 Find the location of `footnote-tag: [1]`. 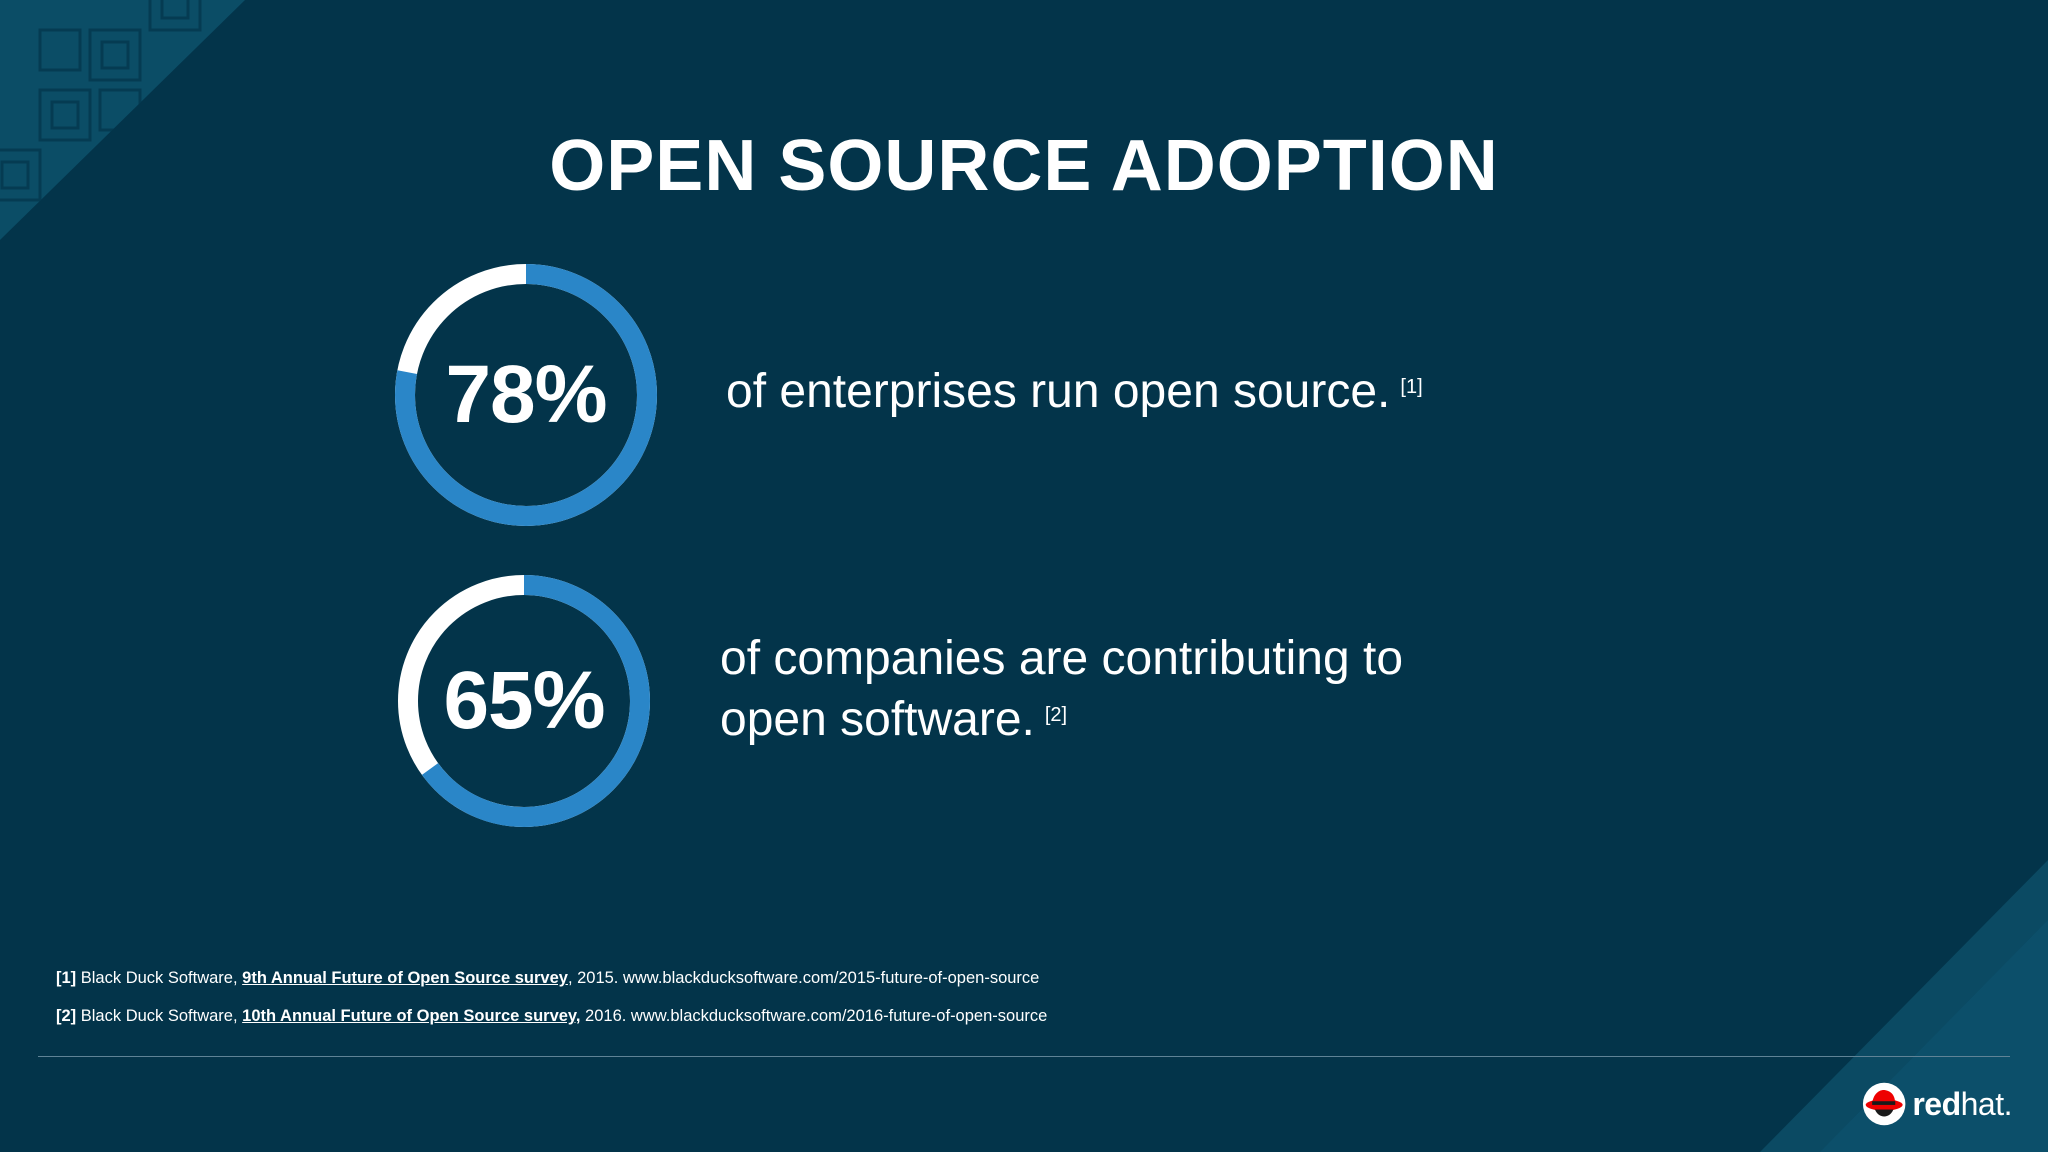

footnote-tag: [1] is located at coordinates (66, 978).